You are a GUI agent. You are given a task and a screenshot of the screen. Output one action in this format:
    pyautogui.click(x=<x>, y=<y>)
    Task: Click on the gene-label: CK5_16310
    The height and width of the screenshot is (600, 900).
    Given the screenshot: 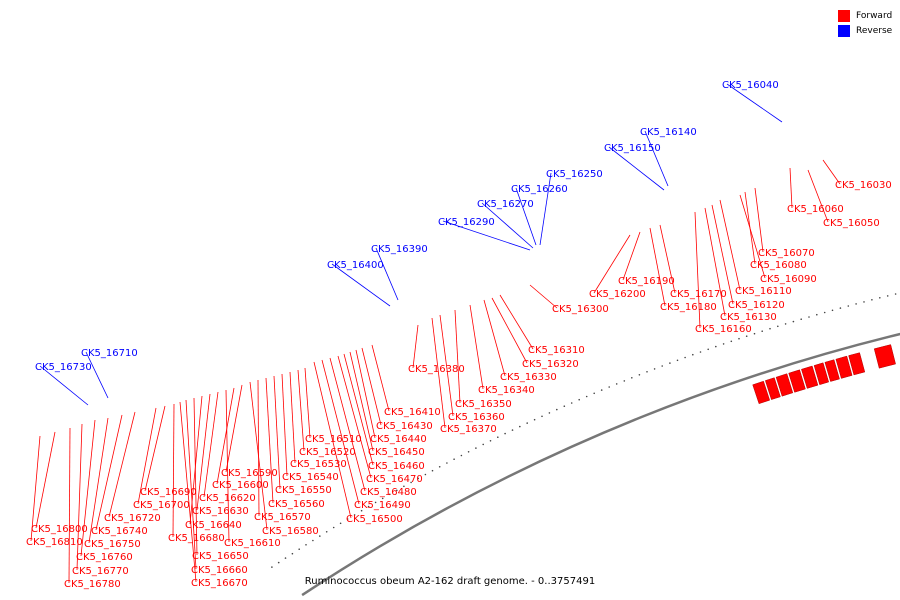 What is the action you would take?
    pyautogui.click(x=556, y=350)
    